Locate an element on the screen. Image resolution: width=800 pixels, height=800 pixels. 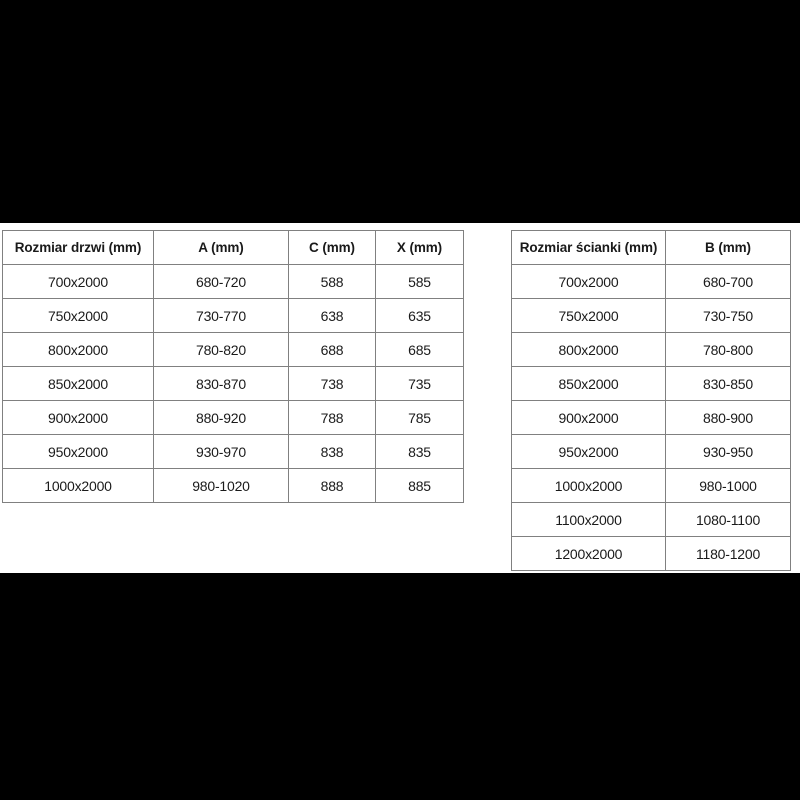
cell-door-size: 1000x2000 is located at coordinates (78, 485).